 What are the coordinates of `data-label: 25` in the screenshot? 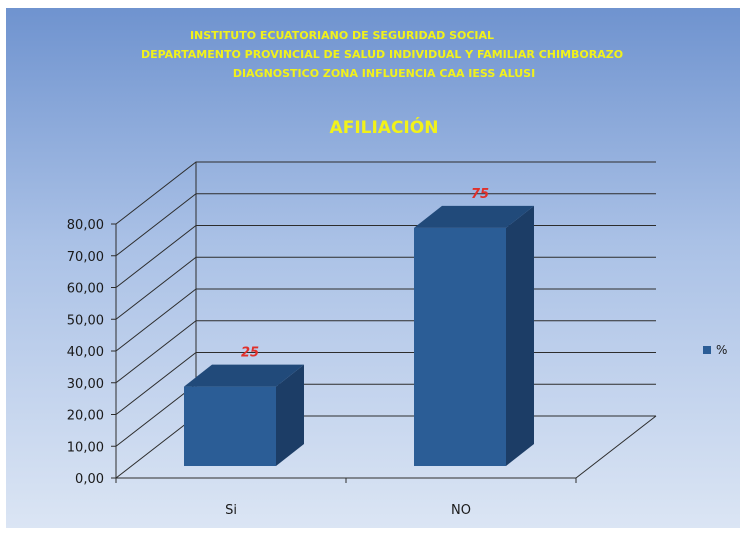 It's located at (250, 353).